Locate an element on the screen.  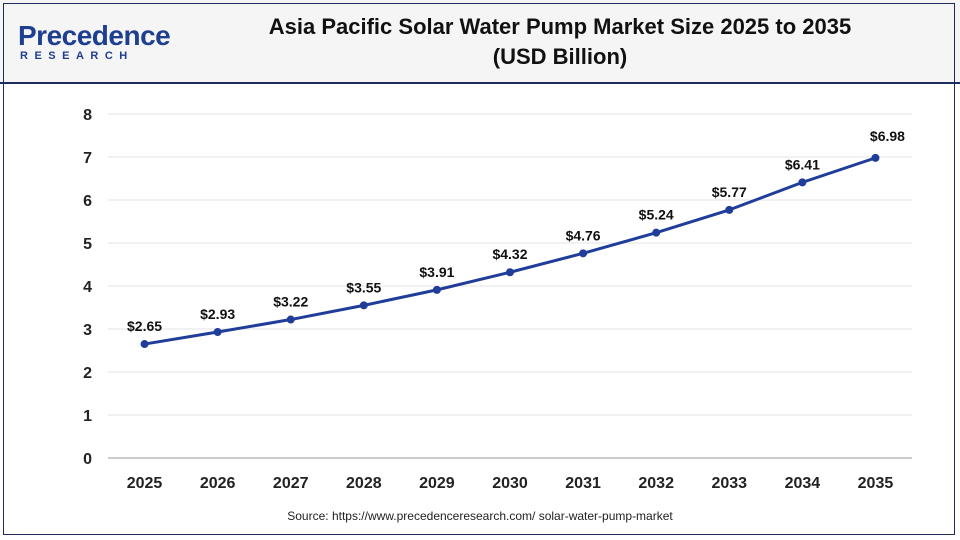
data-label: $5.77 is located at coordinates (729, 192).